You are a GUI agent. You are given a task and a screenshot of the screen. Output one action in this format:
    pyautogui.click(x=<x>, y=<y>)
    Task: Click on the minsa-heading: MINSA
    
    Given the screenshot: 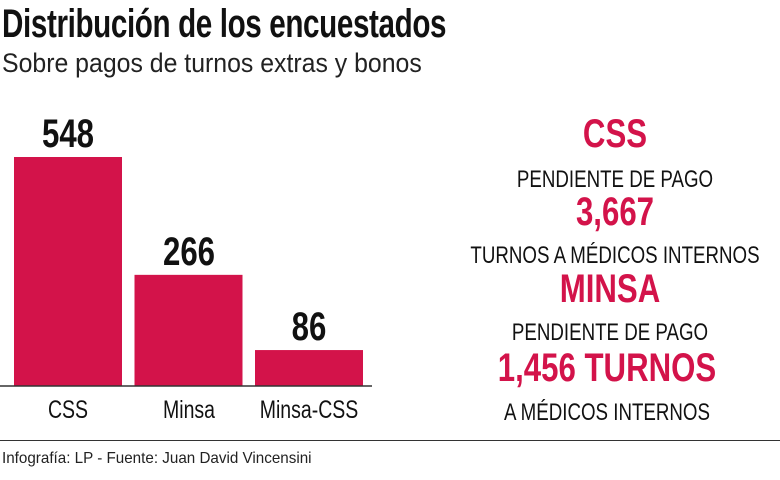 What is the action you would take?
    pyautogui.click(x=610, y=289)
    